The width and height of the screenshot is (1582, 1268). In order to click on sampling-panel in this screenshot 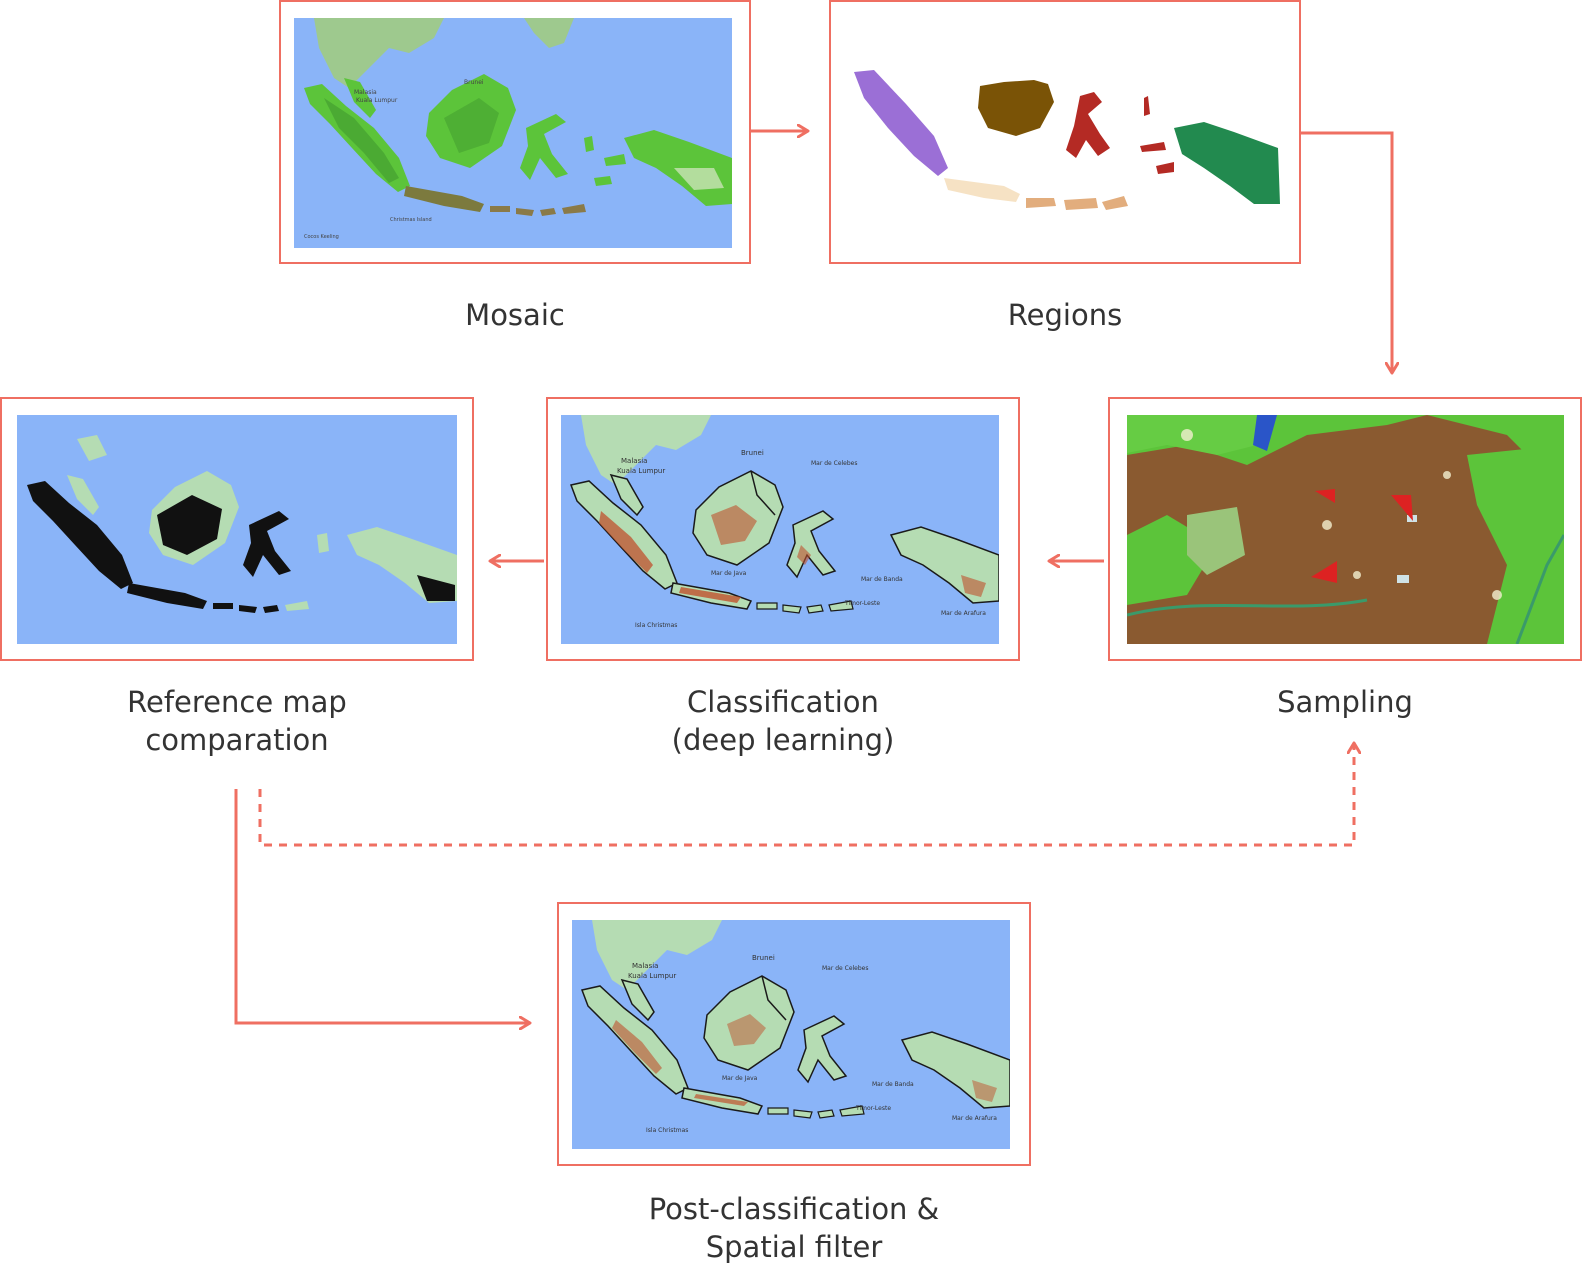, I will do `click(1345, 529)`.